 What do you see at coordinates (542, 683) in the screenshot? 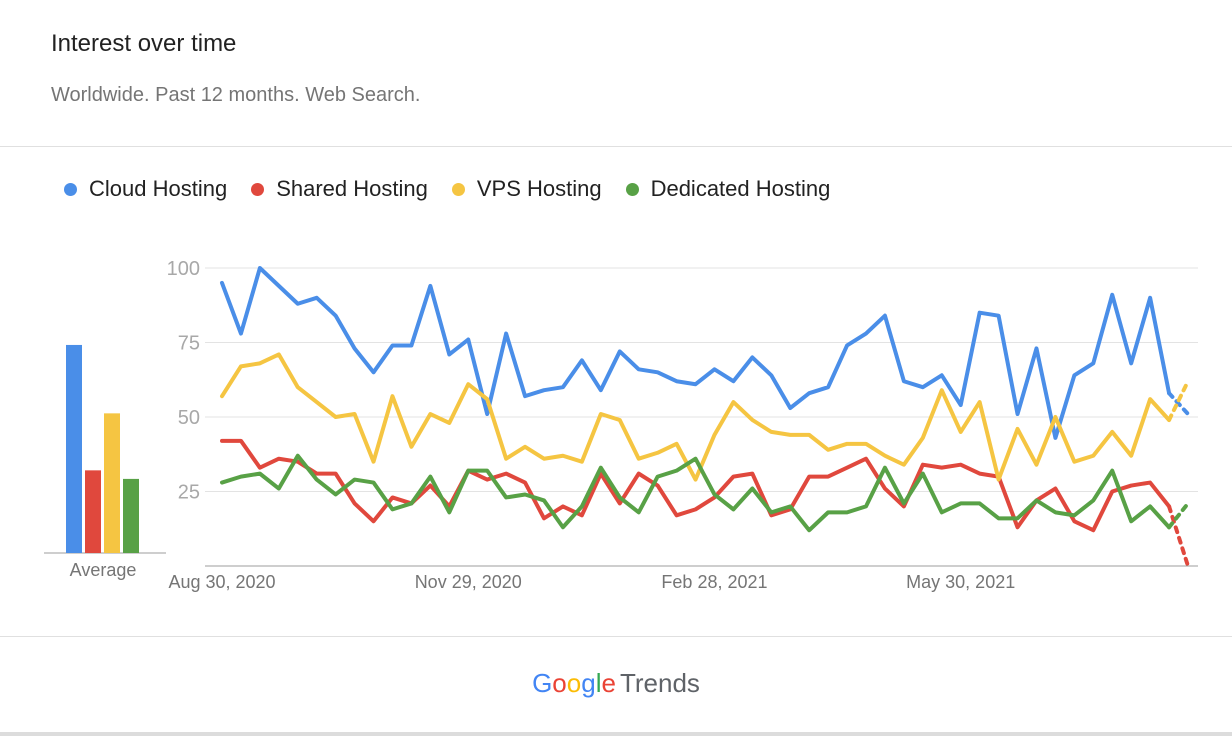
I see `logo-letter: G` at bounding box center [542, 683].